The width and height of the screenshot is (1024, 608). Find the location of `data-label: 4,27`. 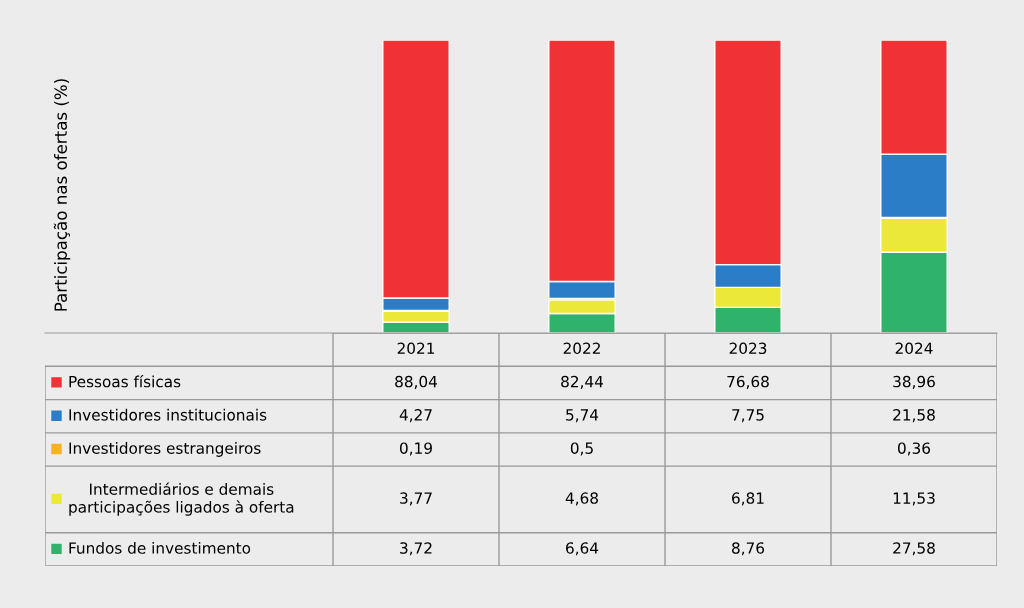

data-label: 4,27 is located at coordinates (415, 416).